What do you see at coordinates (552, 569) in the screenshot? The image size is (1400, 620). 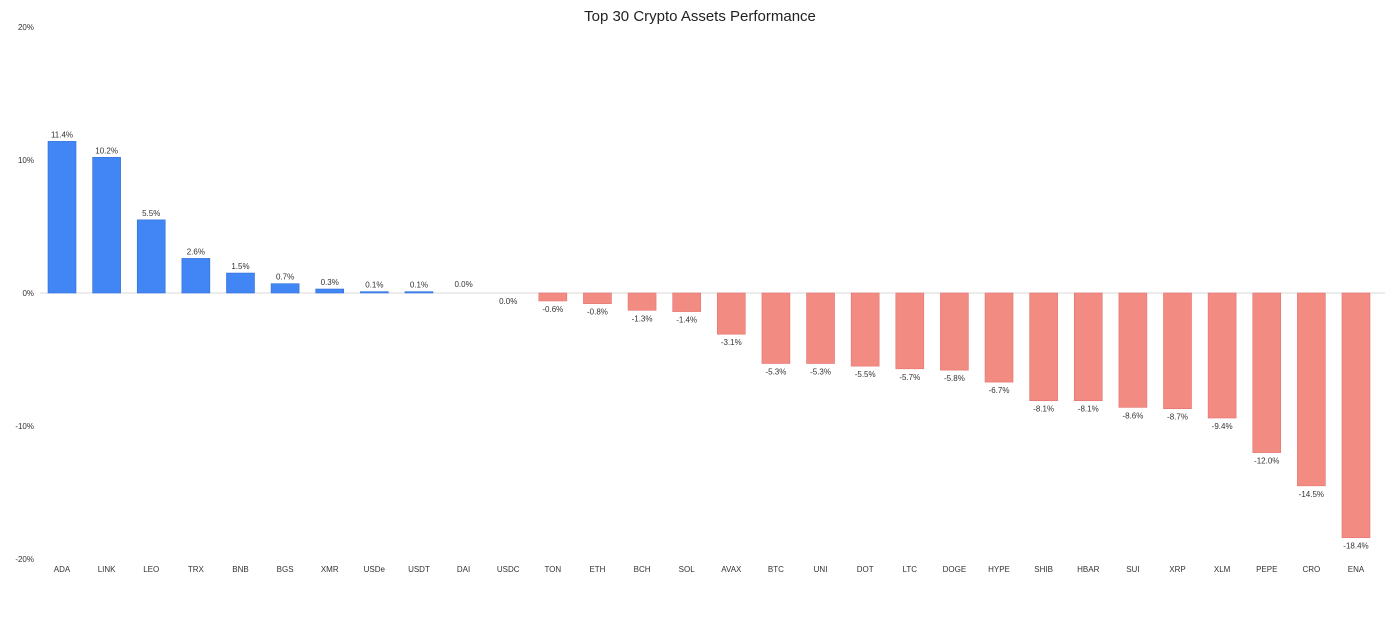 I see `x-tick-label: TON` at bounding box center [552, 569].